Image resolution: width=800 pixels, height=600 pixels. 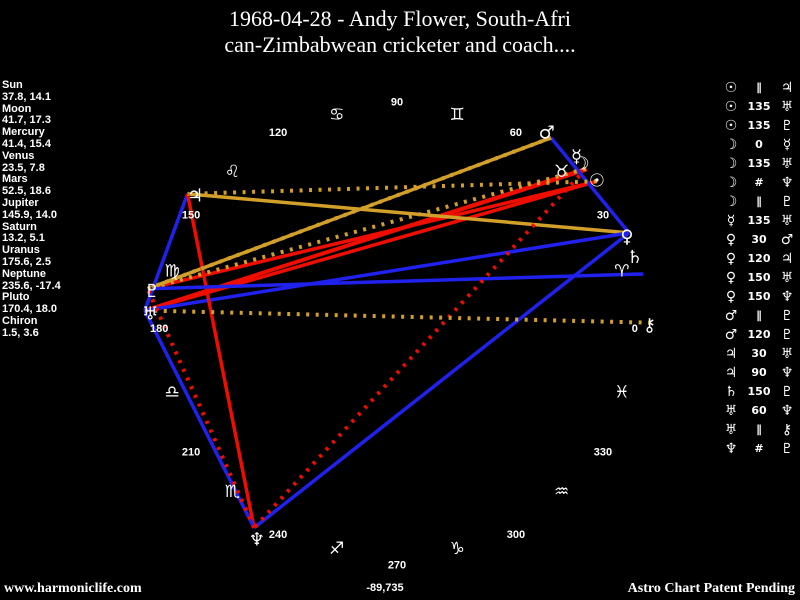 What do you see at coordinates (278, 133) in the screenshot?
I see `degree-tick-120: 120` at bounding box center [278, 133].